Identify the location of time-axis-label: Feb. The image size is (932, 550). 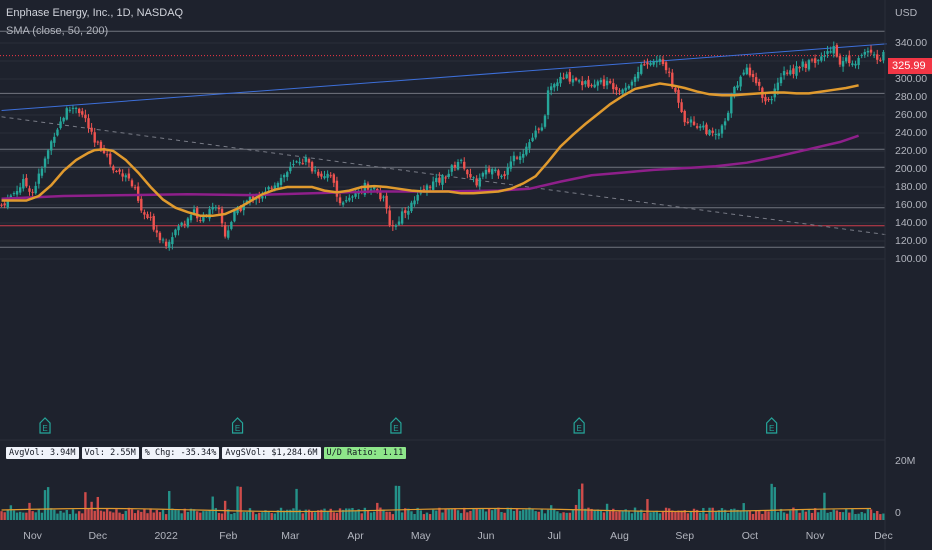
(228, 536).